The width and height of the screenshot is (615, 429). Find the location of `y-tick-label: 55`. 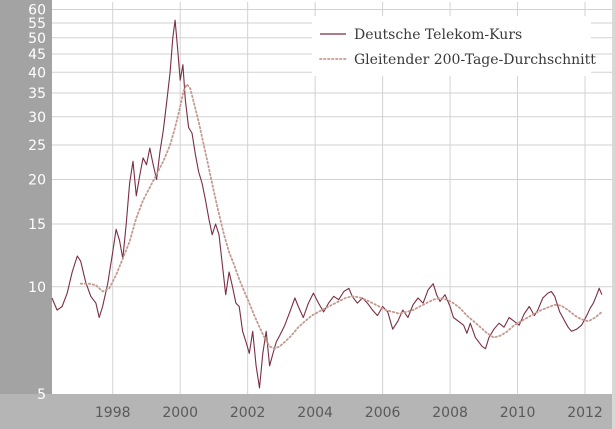

y-tick-label: 55 is located at coordinates (37, 24).